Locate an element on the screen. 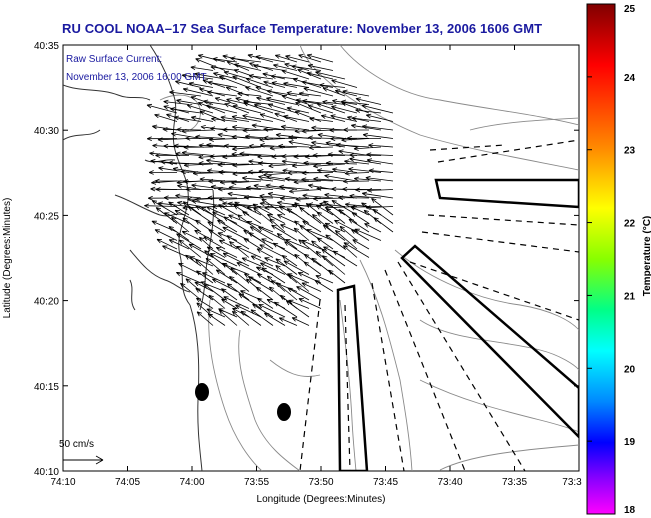  y-tick-label: 40:10 is located at coordinates (46, 472).